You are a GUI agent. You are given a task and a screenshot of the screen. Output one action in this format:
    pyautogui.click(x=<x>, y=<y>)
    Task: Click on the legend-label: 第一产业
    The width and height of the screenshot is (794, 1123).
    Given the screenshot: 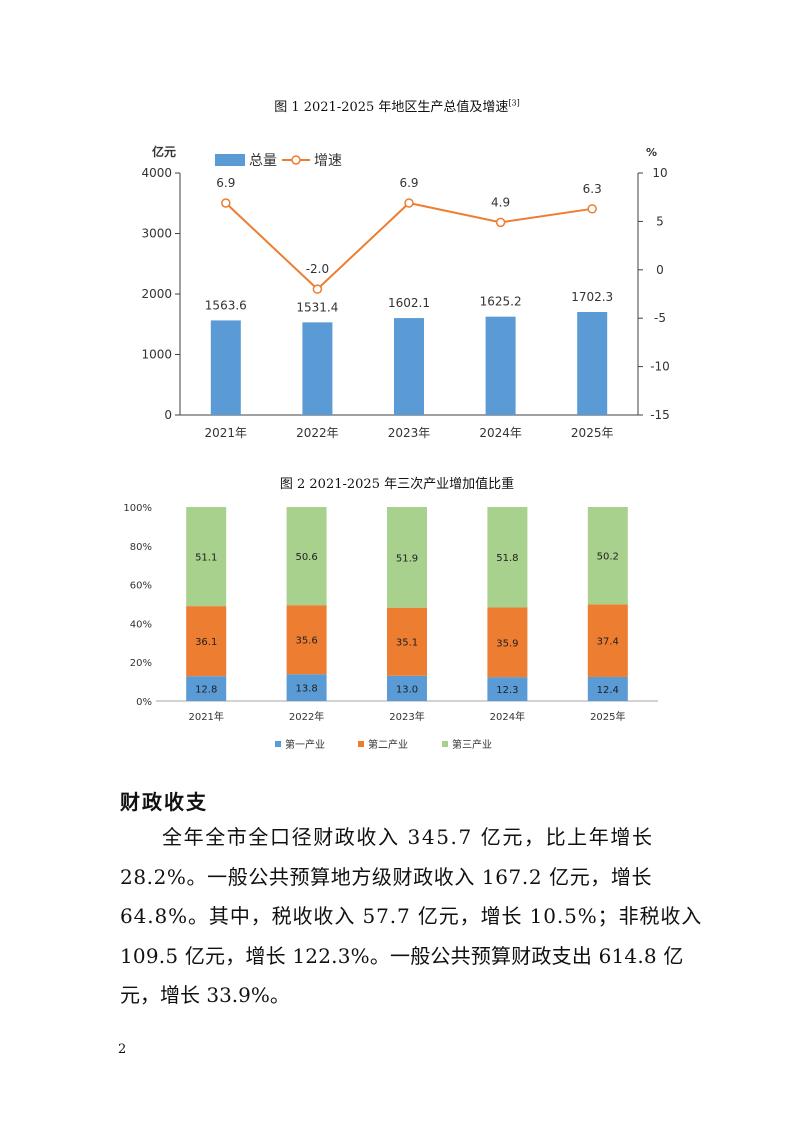 What is the action you would take?
    pyautogui.click(x=305, y=744)
    